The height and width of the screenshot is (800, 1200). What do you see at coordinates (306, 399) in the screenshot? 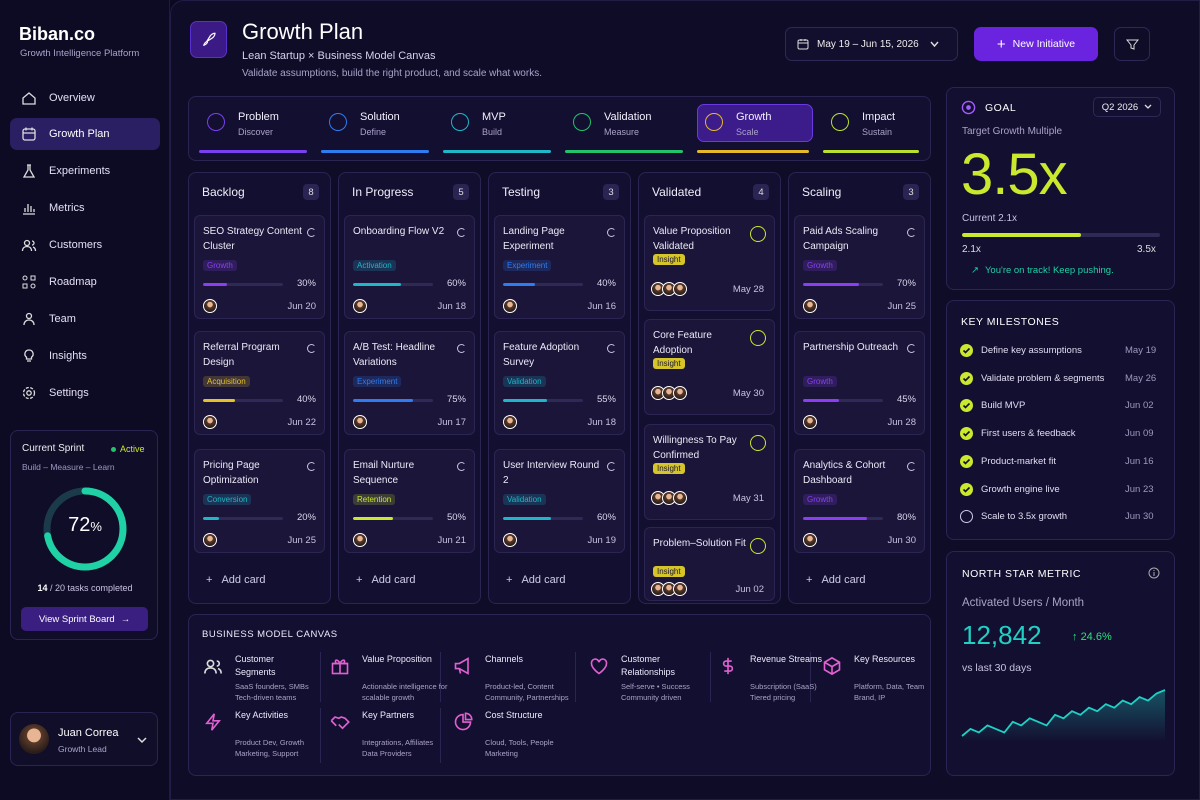
I see `card-percent: 40%` at bounding box center [306, 399].